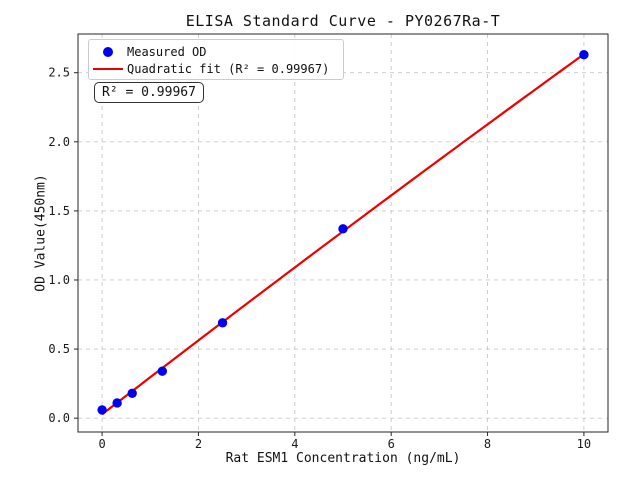 The height and width of the screenshot is (480, 640). I want to click on legend-label-measured-od: Measured OD, so click(167, 51).